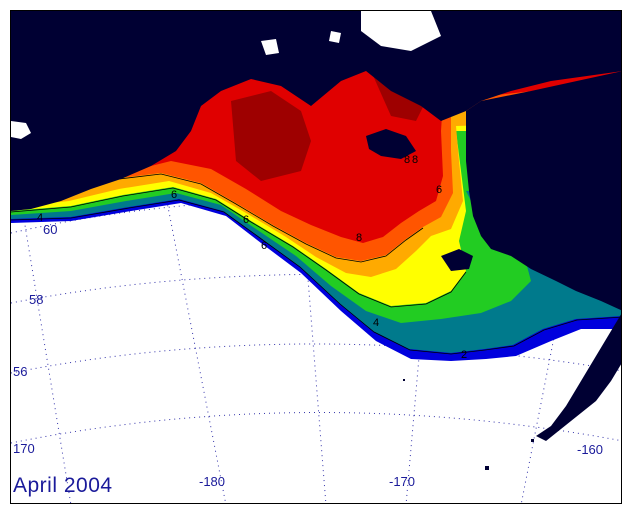 The height and width of the screenshot is (512, 630). What do you see at coordinates (50, 229) in the screenshot?
I see `lat-label-60: 60` at bounding box center [50, 229].